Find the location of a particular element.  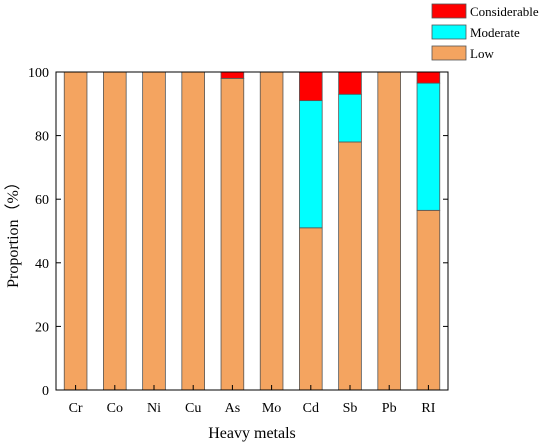

x-tick-label-pb: Pb is located at coordinates (389, 408).